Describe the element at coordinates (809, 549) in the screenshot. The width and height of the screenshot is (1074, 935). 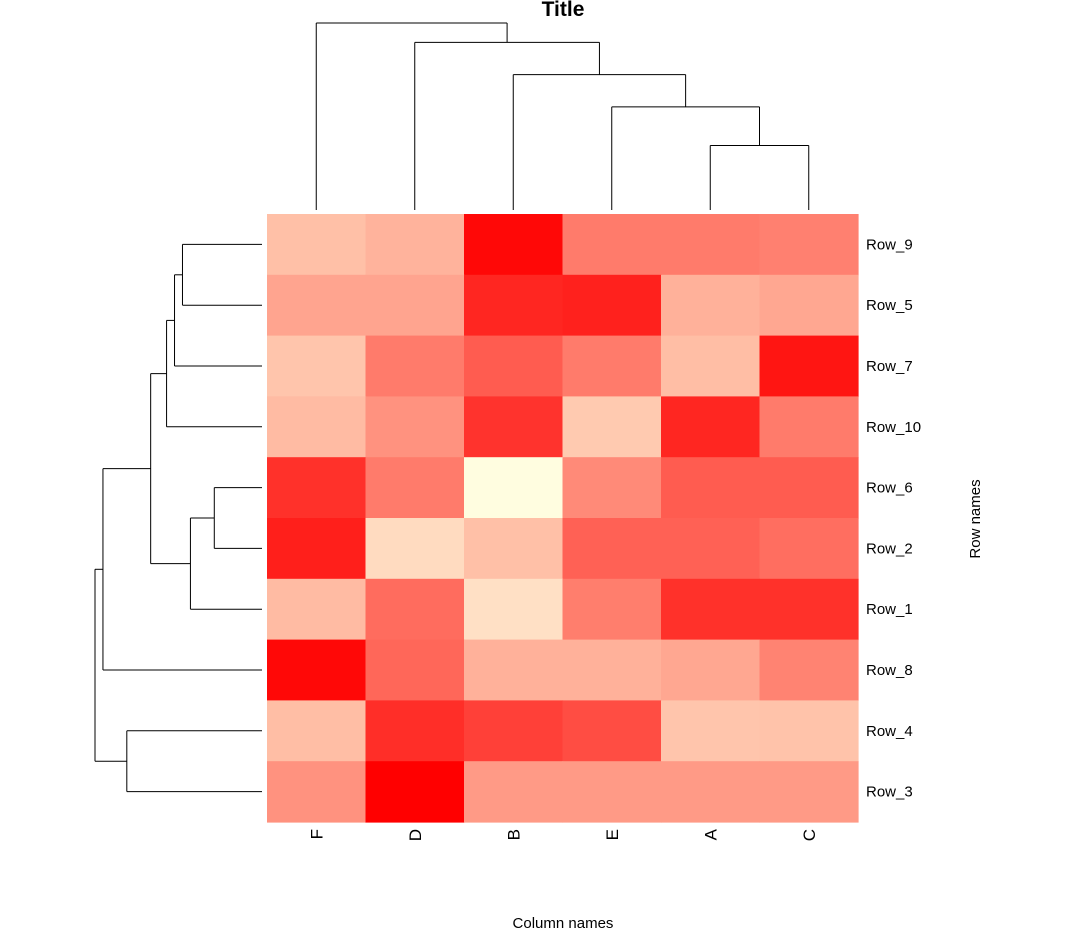
I see `heatmap-cell-row-2-c` at that location.